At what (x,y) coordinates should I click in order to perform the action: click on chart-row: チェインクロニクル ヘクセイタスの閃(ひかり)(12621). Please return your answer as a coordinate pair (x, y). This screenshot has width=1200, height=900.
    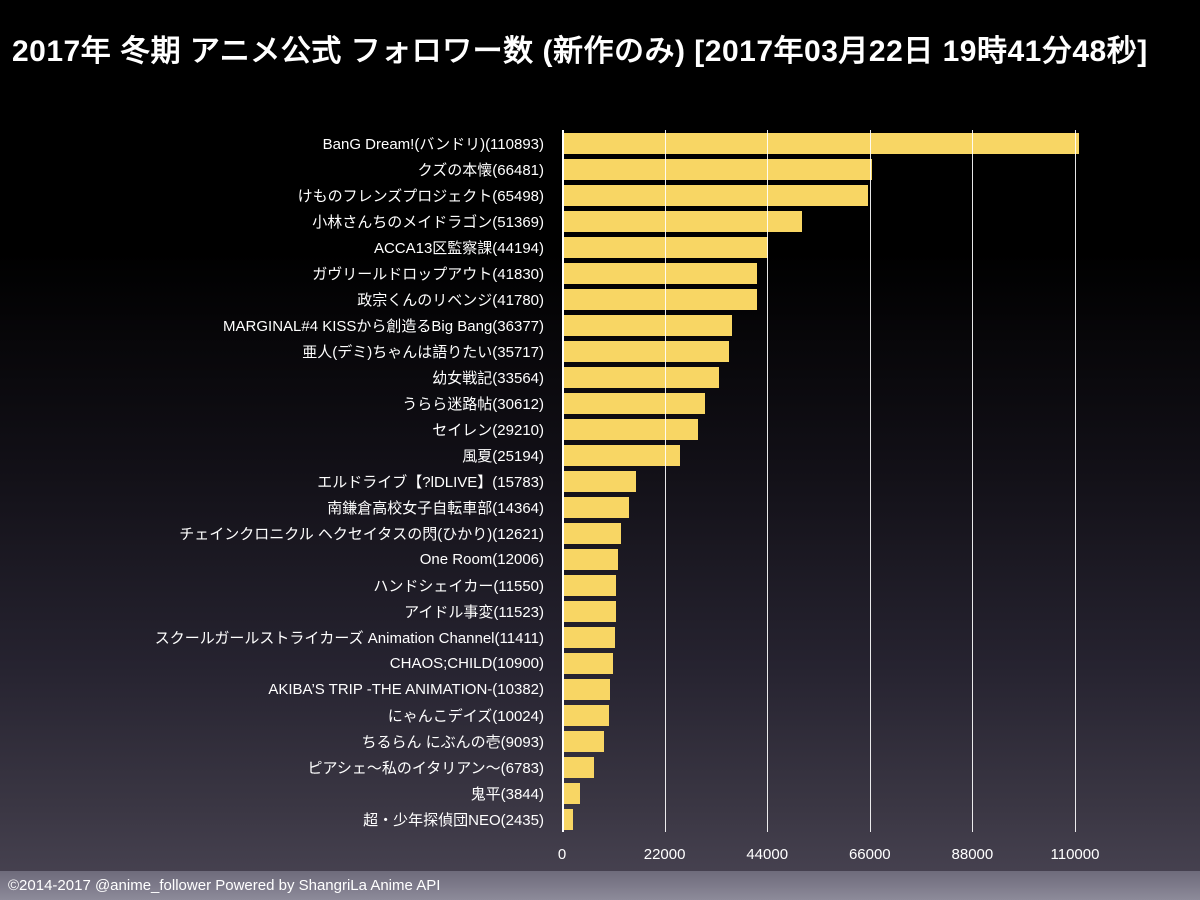
    Looking at the image, I should click on (600, 533).